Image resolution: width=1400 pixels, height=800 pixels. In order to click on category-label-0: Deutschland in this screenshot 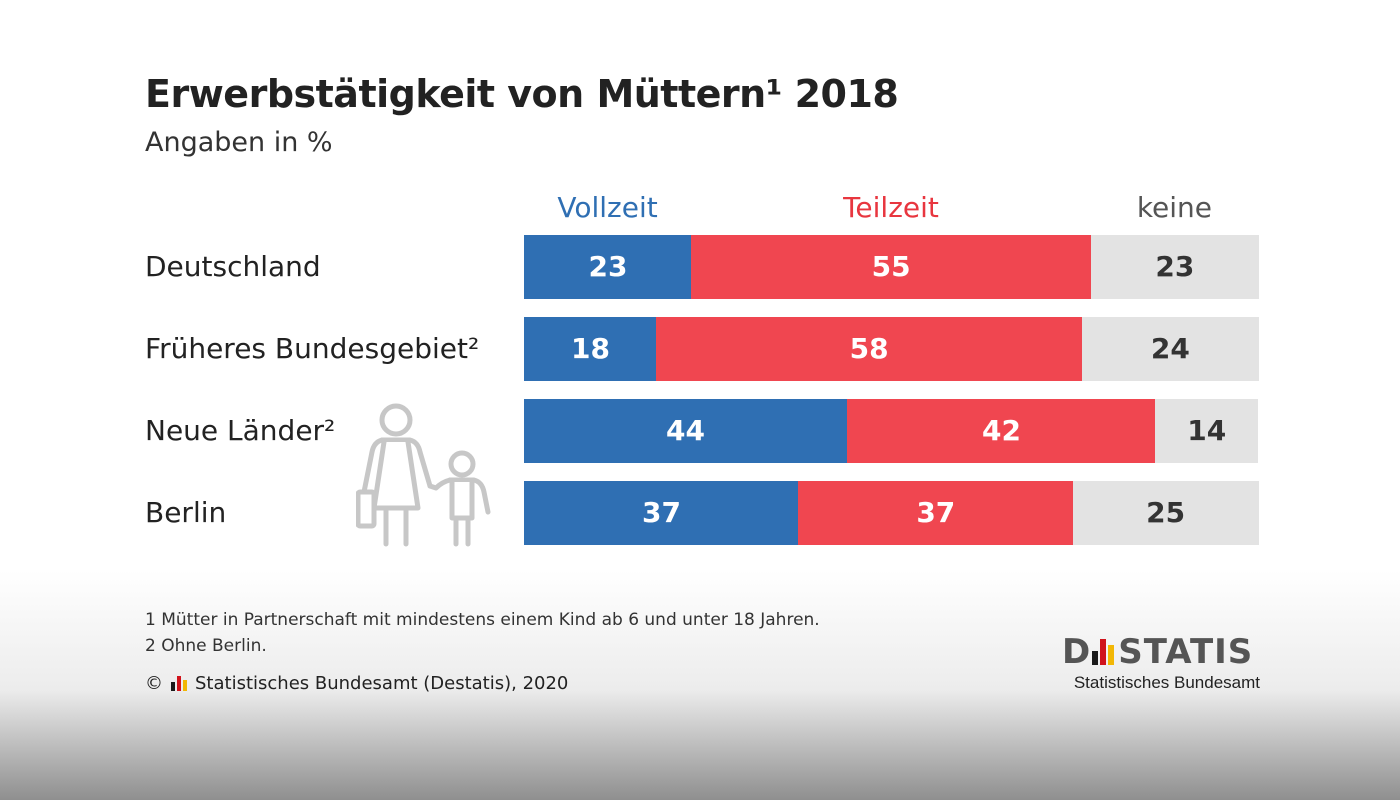, I will do `click(233, 266)`.